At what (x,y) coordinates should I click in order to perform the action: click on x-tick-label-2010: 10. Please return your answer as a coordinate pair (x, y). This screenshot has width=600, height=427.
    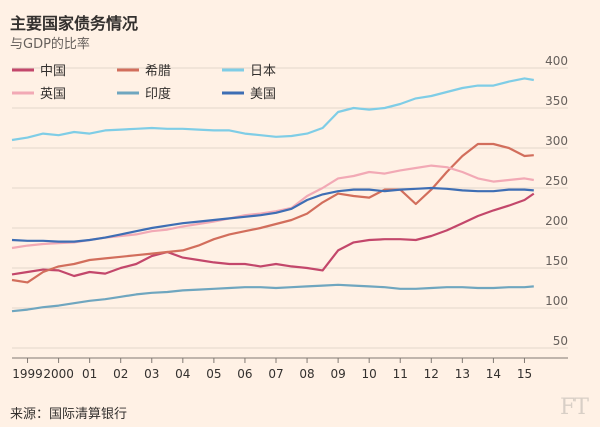
    Looking at the image, I should click on (369, 374).